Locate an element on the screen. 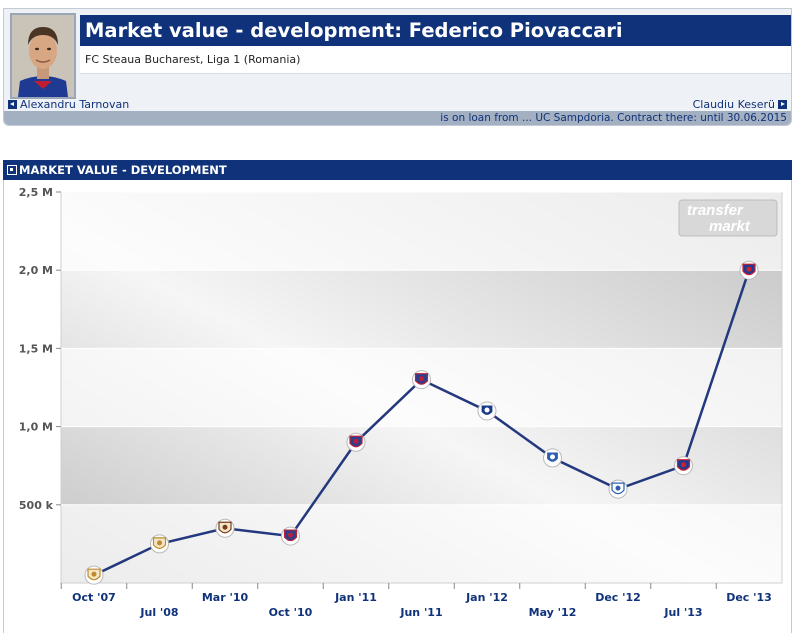  transfermarkt-logo: transfer markt is located at coordinates (728, 218).